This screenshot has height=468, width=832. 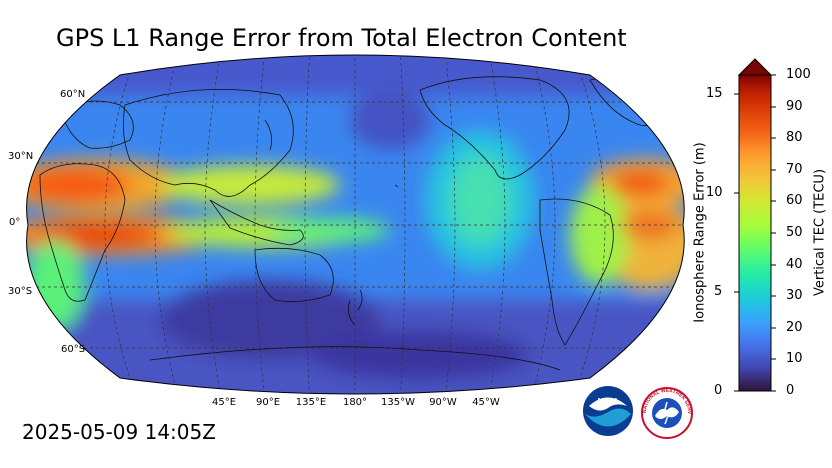 What do you see at coordinates (798, 74) in the screenshot?
I see `colorbar-right-tick: 100` at bounding box center [798, 74].